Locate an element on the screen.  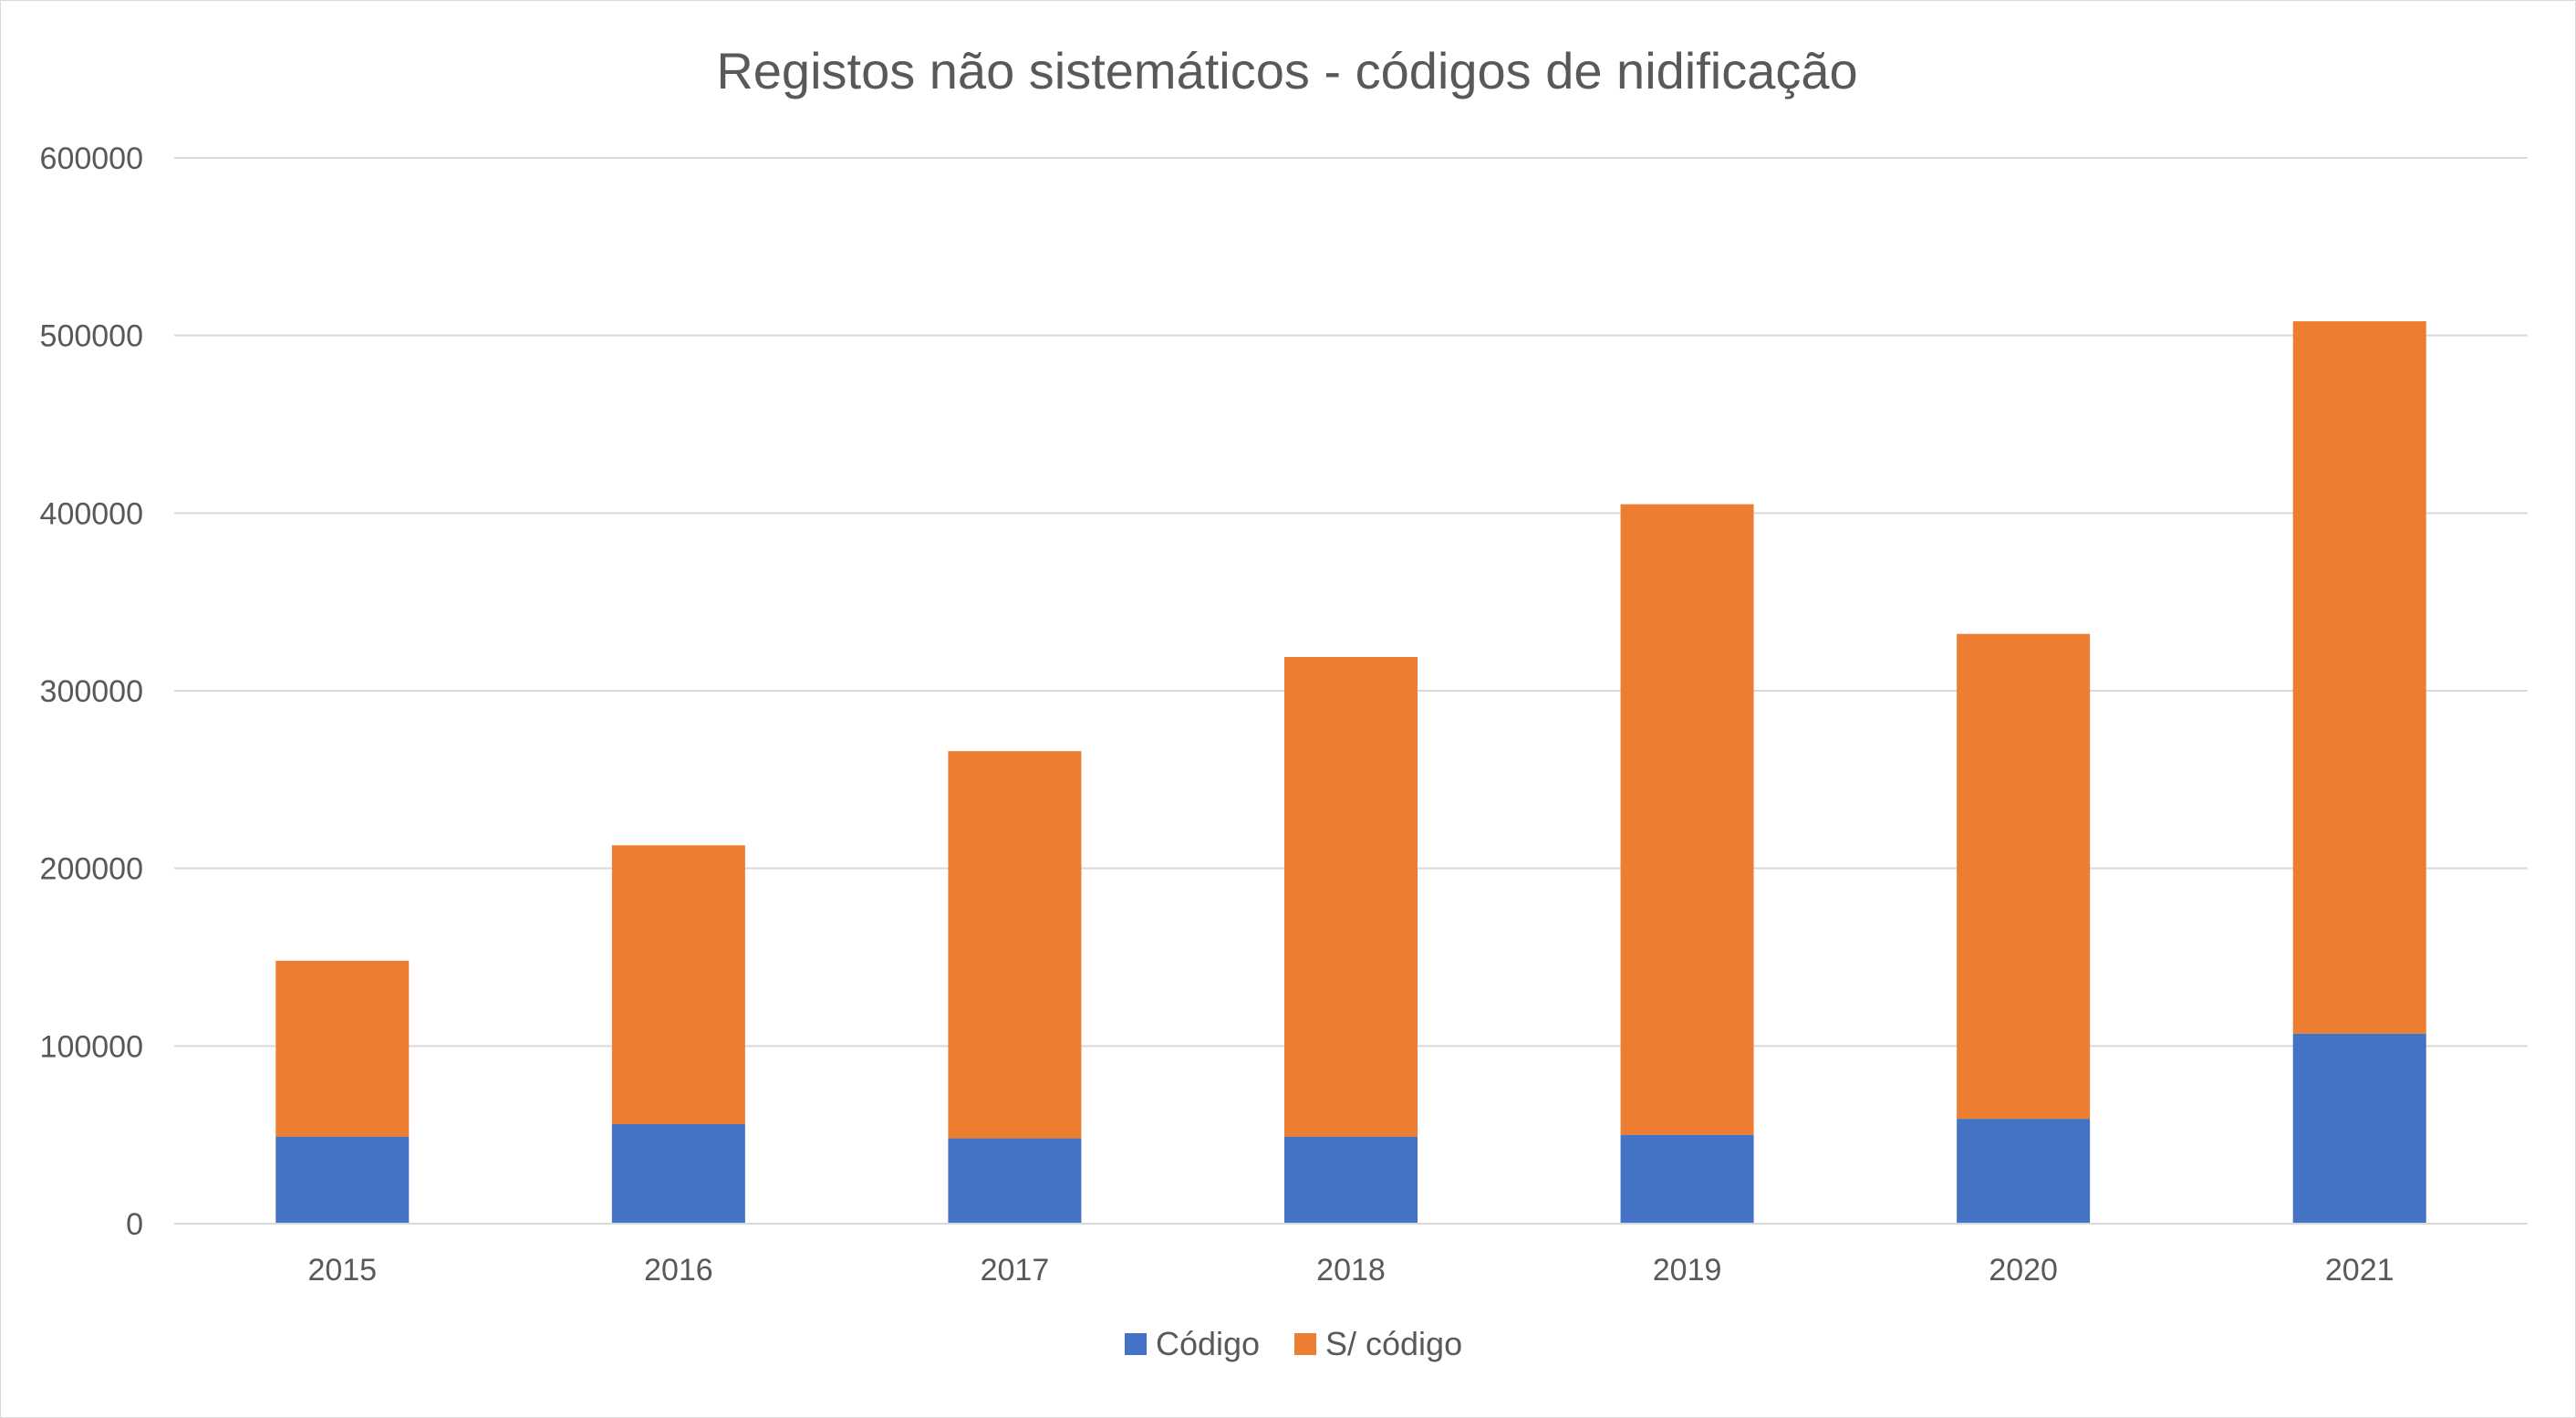
x-tick-label: 2018 is located at coordinates (1351, 1271).